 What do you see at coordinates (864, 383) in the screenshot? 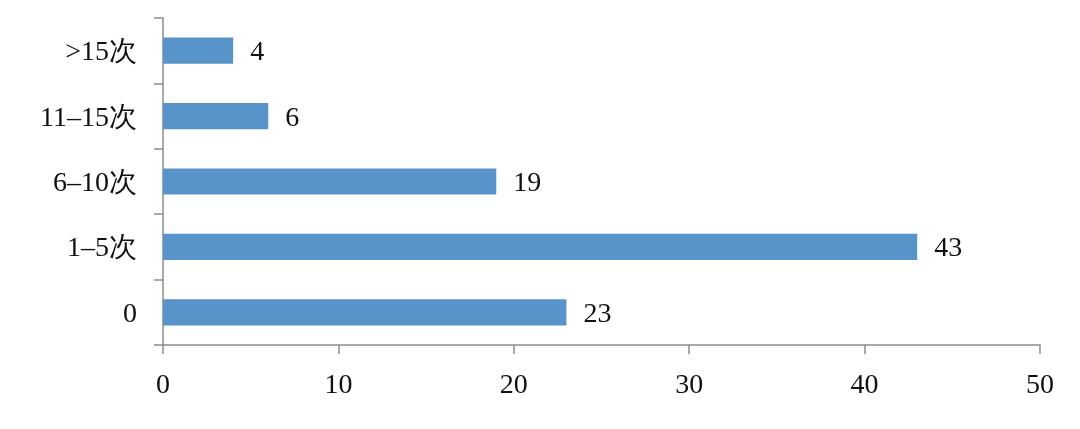
I see `x-tick-label: 40` at bounding box center [864, 383].